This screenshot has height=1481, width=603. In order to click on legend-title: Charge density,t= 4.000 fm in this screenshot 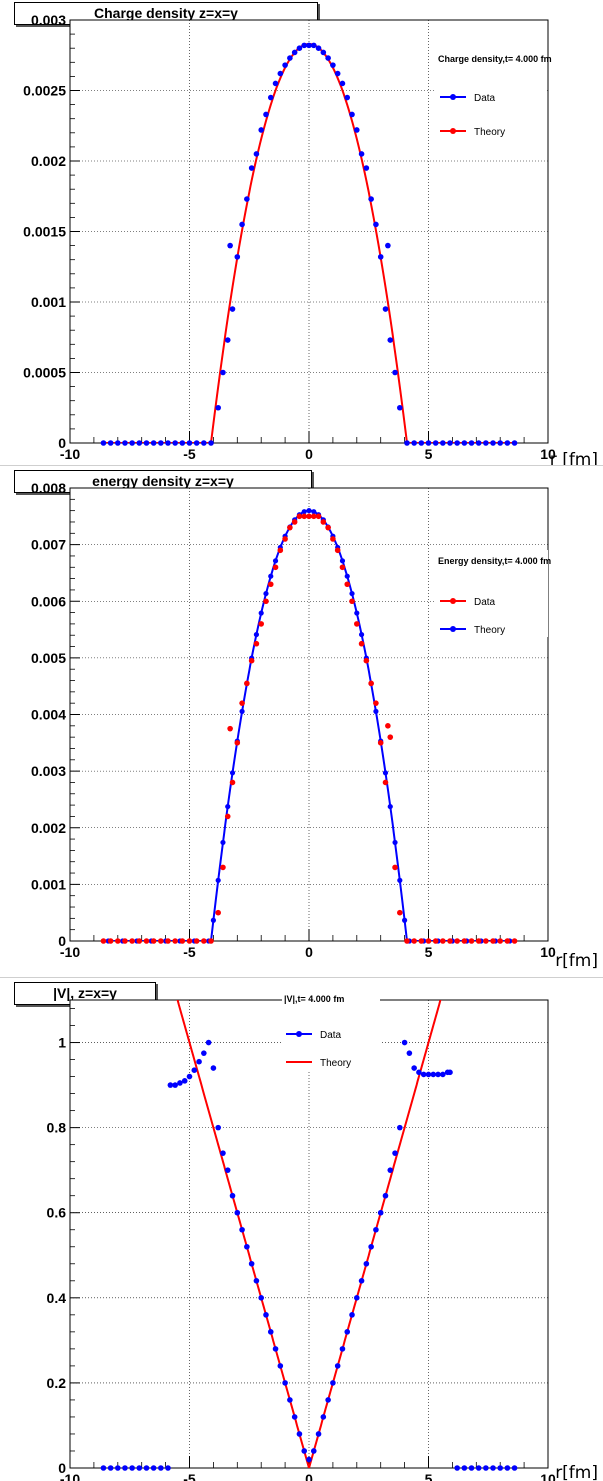, I will do `click(495, 59)`.